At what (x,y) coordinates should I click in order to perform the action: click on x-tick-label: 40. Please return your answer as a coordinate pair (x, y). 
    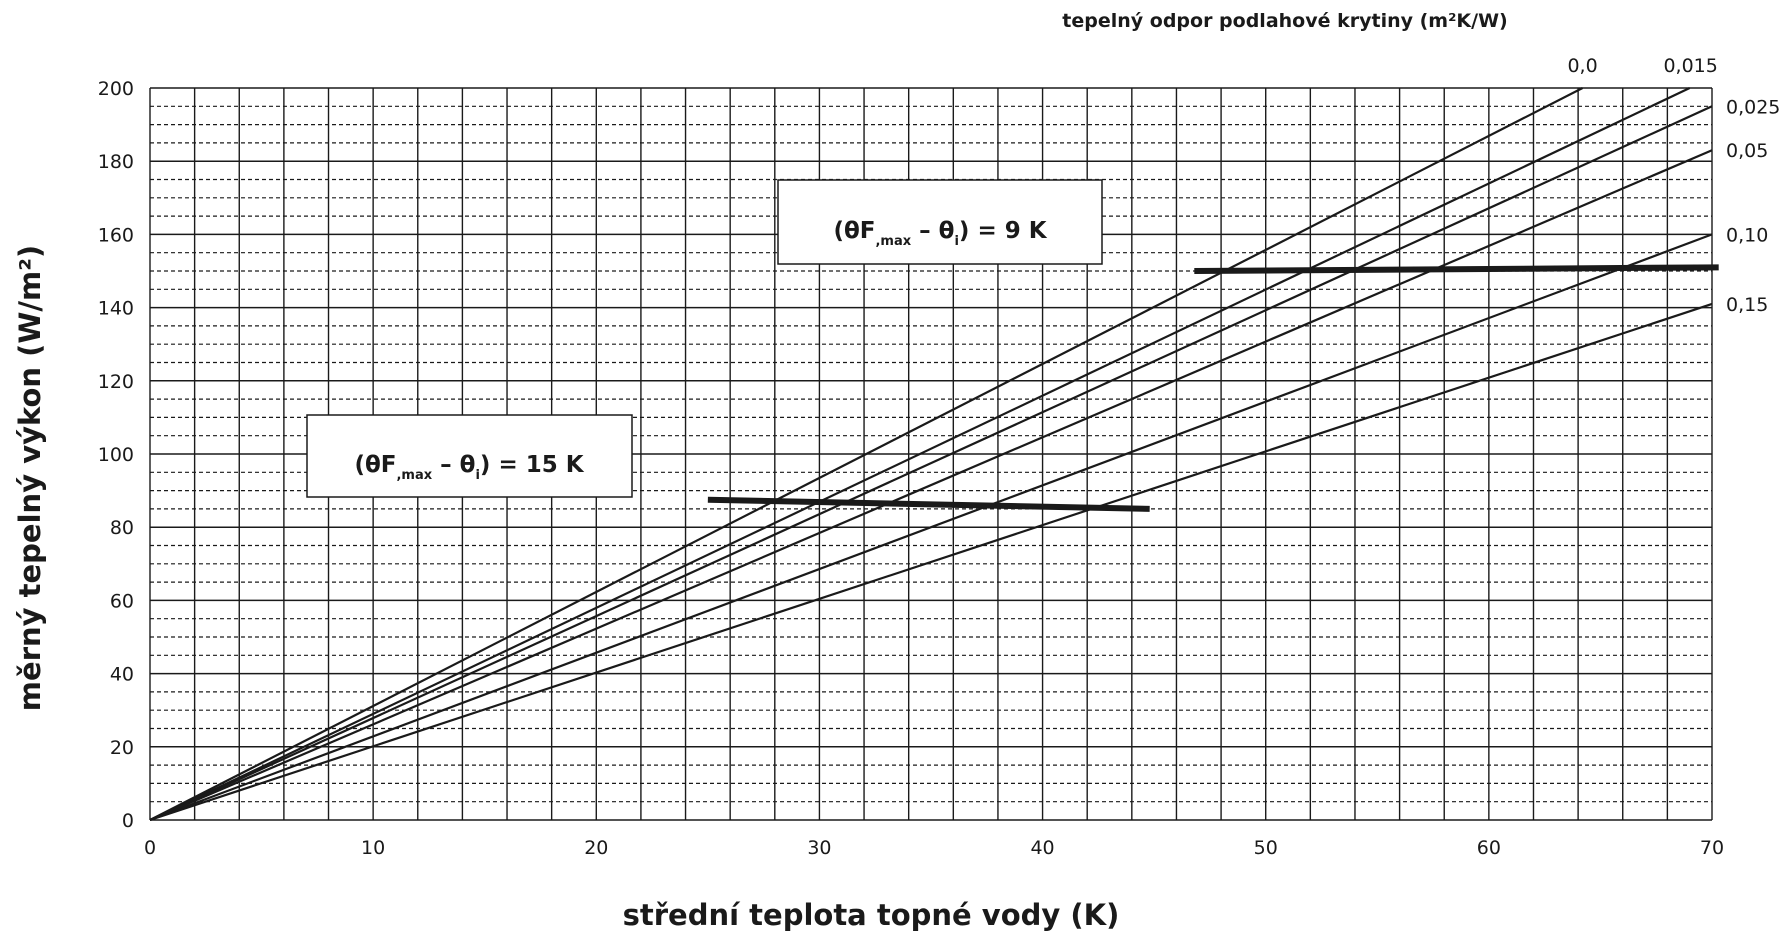
    Looking at the image, I should click on (1042, 848).